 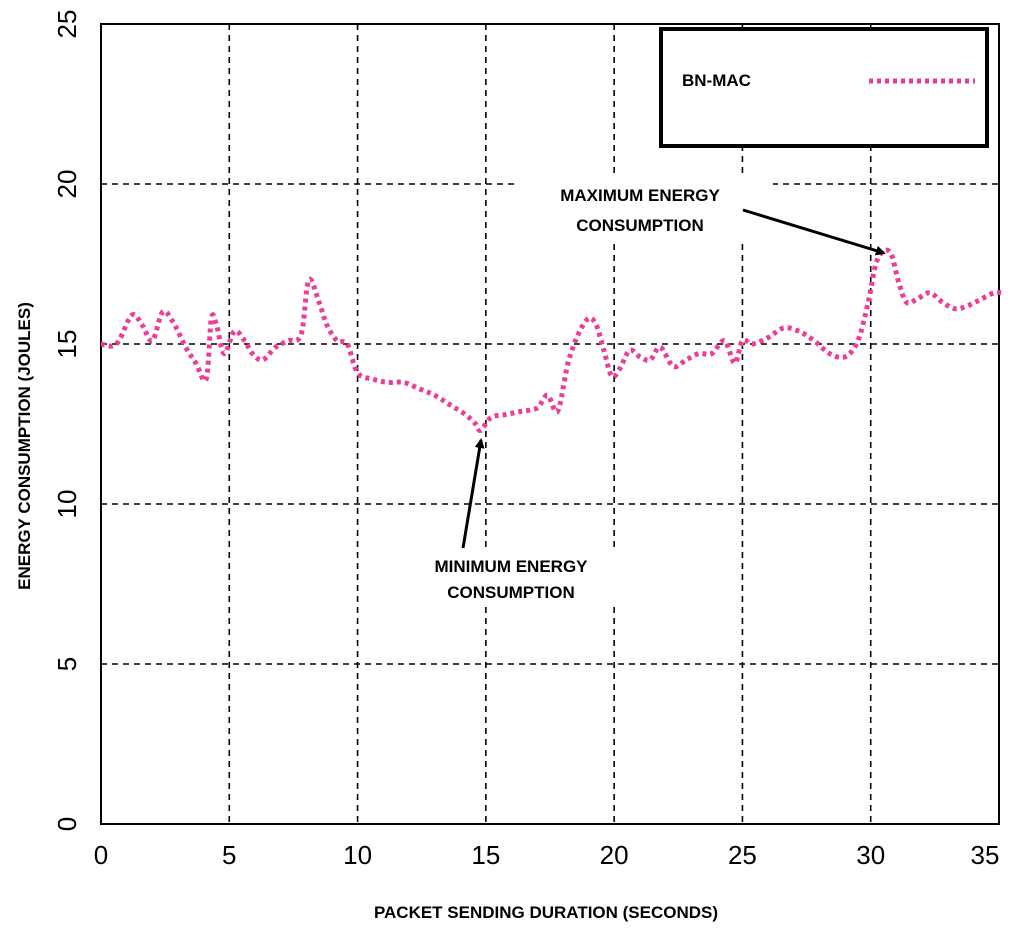 I want to click on legend-box, so click(x=824, y=87).